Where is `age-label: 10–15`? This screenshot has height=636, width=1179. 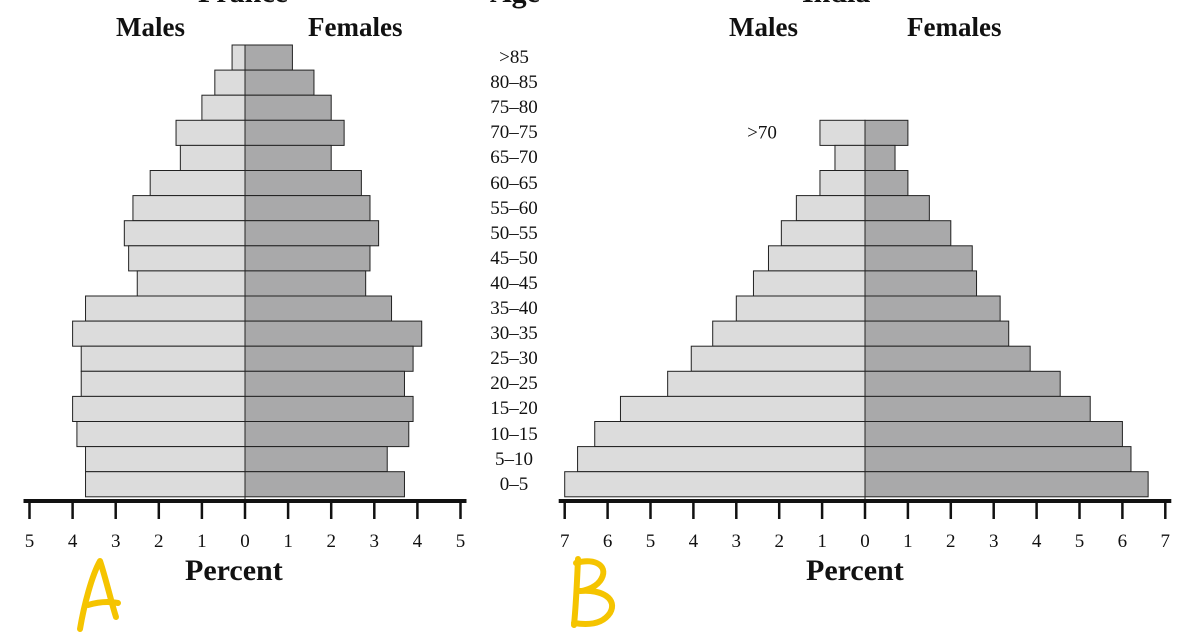
age-label: 10–15 is located at coordinates (514, 434).